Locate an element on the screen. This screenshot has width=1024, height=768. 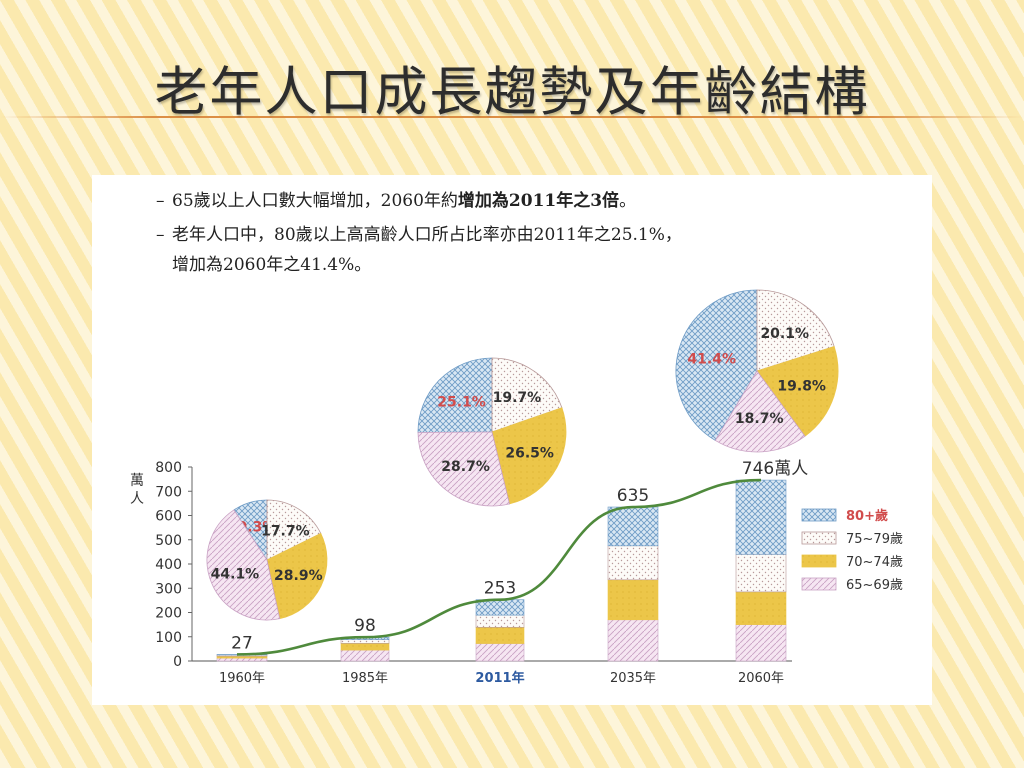
y-tick-label: 800 is located at coordinates (168, 468).